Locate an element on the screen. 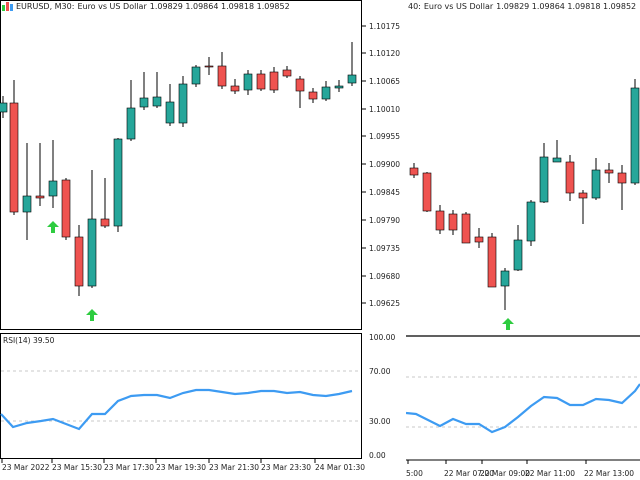  ohlc-values-right: 1.09829 1.09864 1.09818 1.09852 is located at coordinates (566, 6).